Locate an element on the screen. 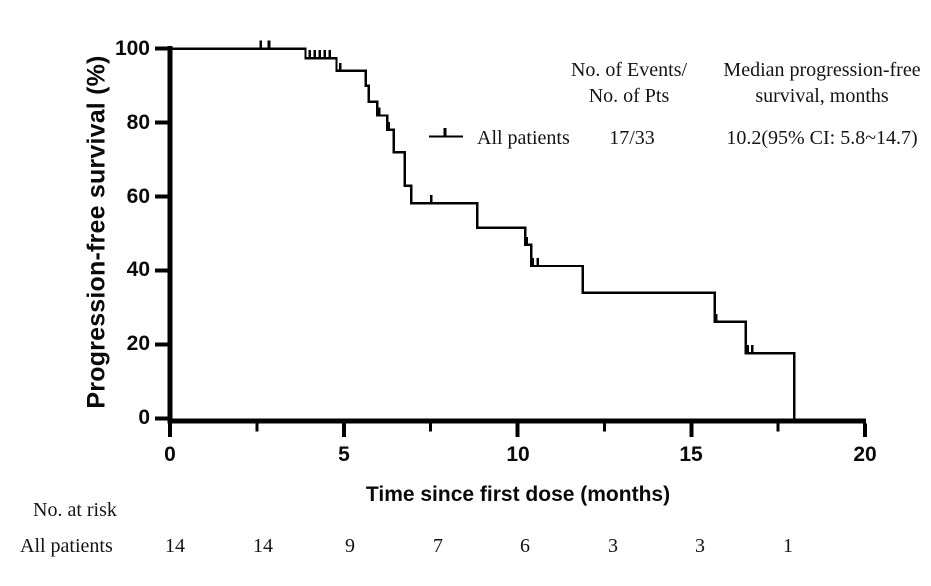 This screenshot has height=586, width=931. legend-median-header-line2: survival, months is located at coordinates (822, 96).